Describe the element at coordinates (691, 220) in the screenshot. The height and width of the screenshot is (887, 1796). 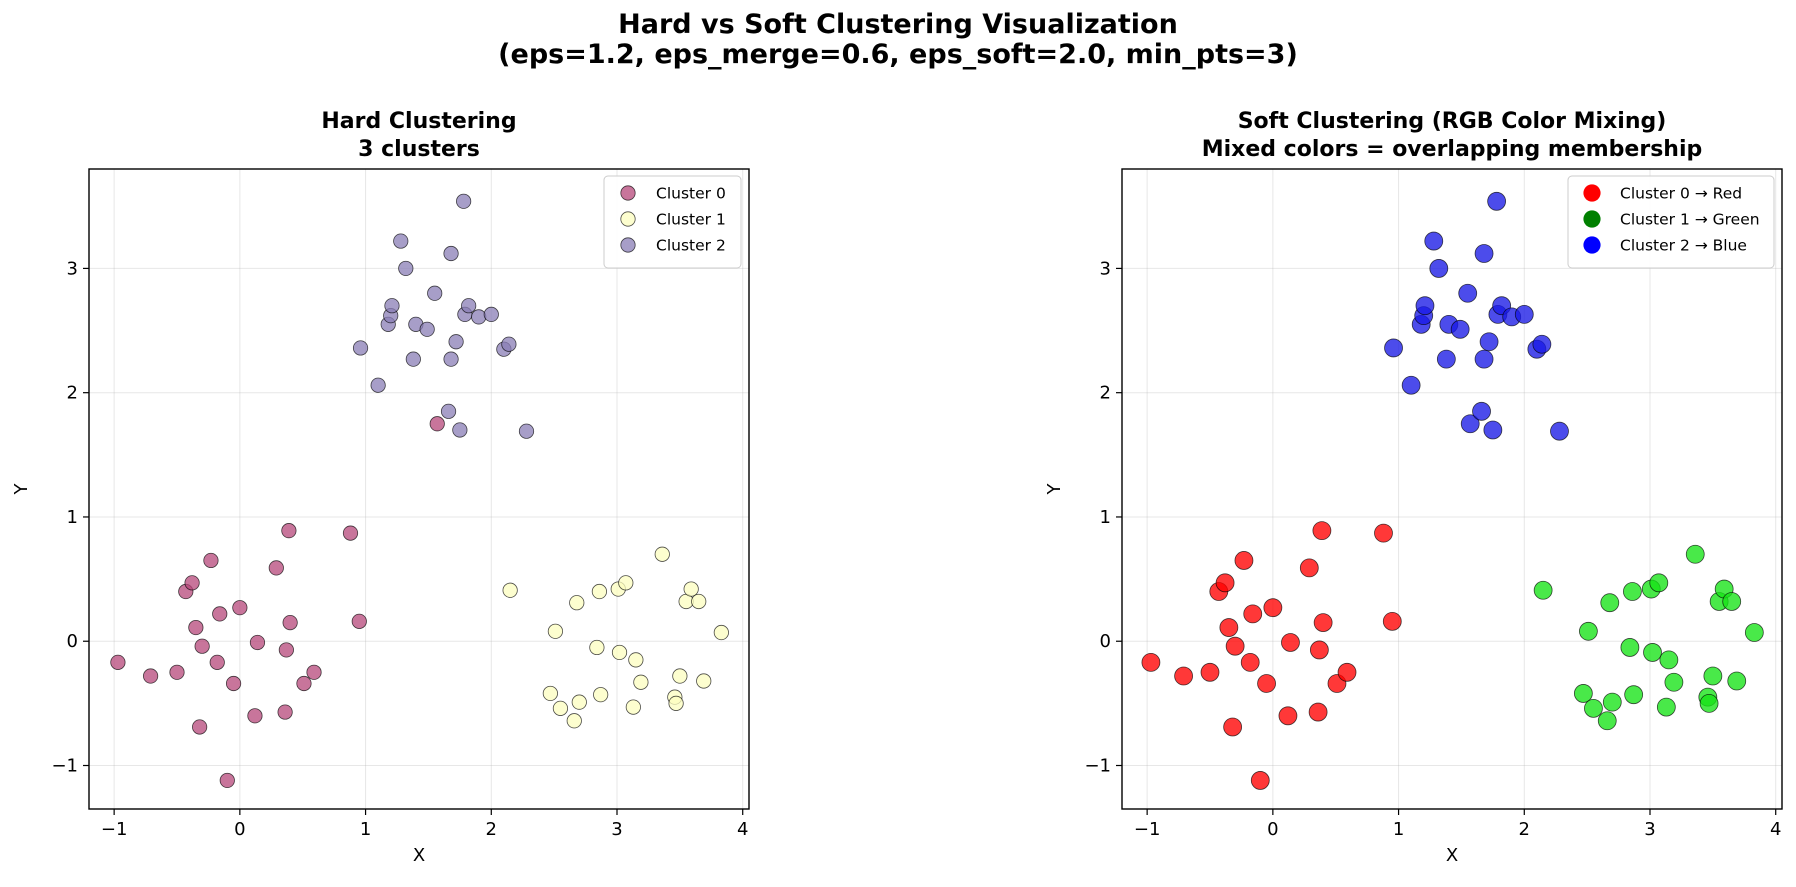
I see `legend-label: Cluster 1` at that location.